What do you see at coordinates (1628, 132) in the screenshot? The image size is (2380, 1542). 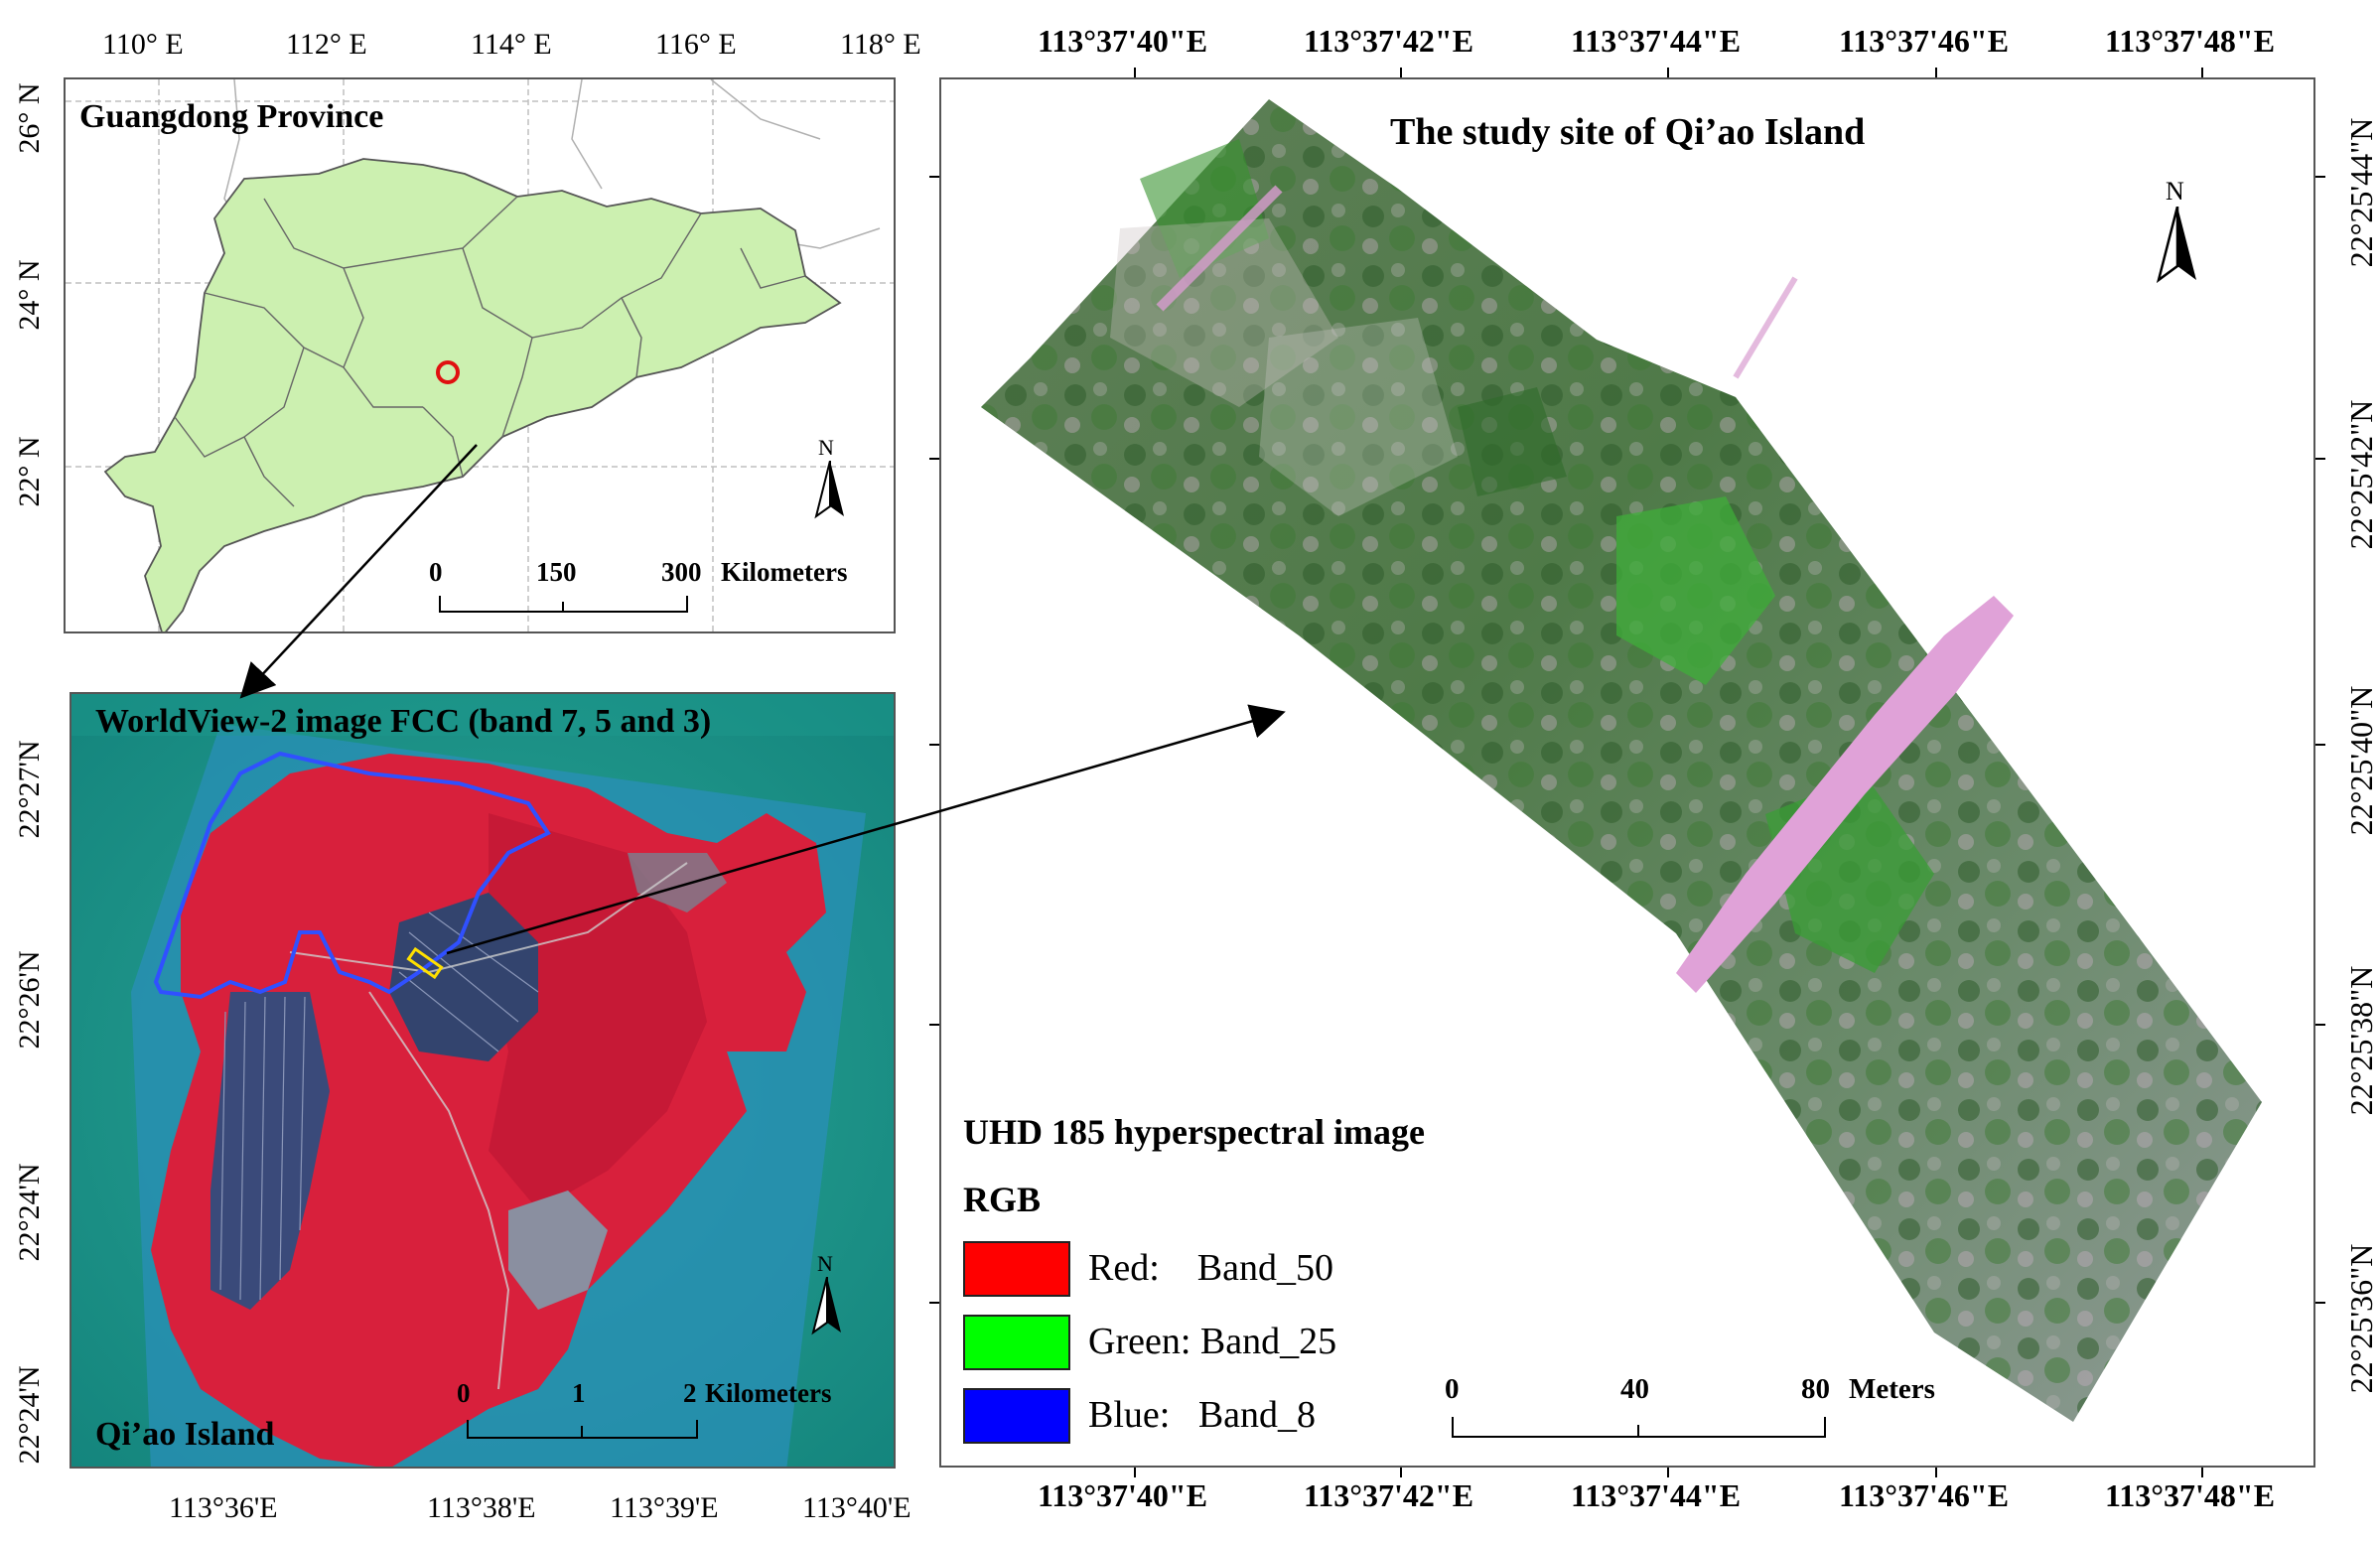 I see `study-site-title: The study site of Qi’ao Island` at bounding box center [1628, 132].